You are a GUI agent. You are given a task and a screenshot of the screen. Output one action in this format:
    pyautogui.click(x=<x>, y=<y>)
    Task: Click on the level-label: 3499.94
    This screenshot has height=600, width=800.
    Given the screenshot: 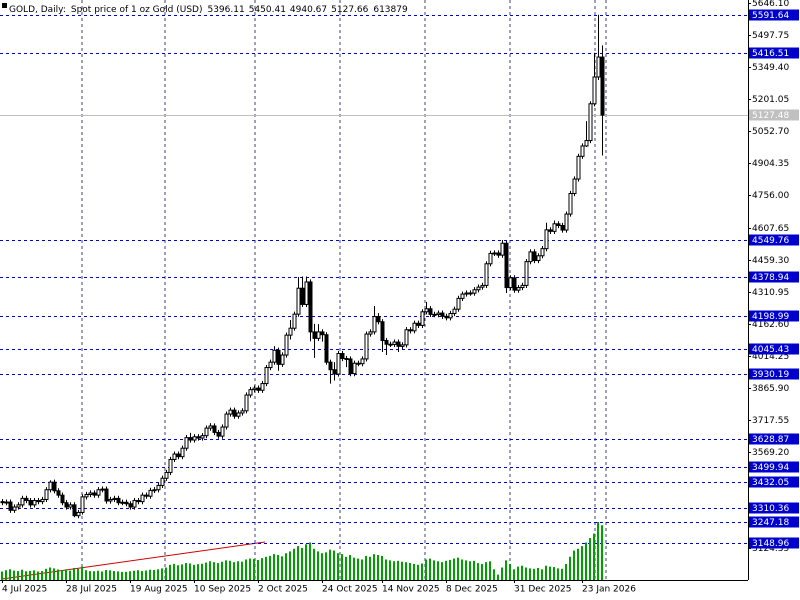 What is the action you would take?
    pyautogui.click(x=770, y=468)
    